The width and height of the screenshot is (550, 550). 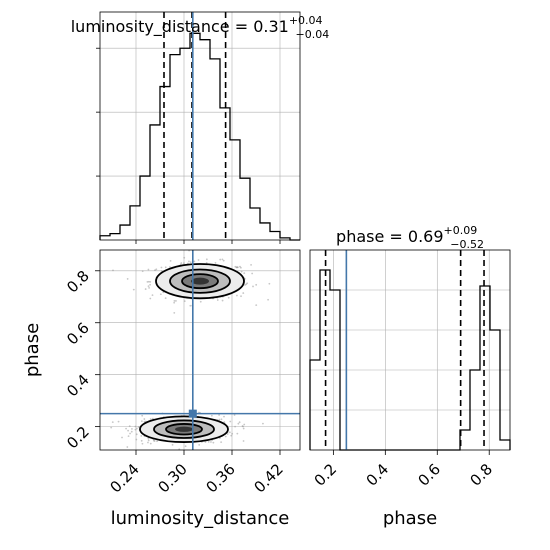 What do you see at coordinates (426, 236) in the screenshot?
I see `phase-title-value: 0.69` at bounding box center [426, 236].